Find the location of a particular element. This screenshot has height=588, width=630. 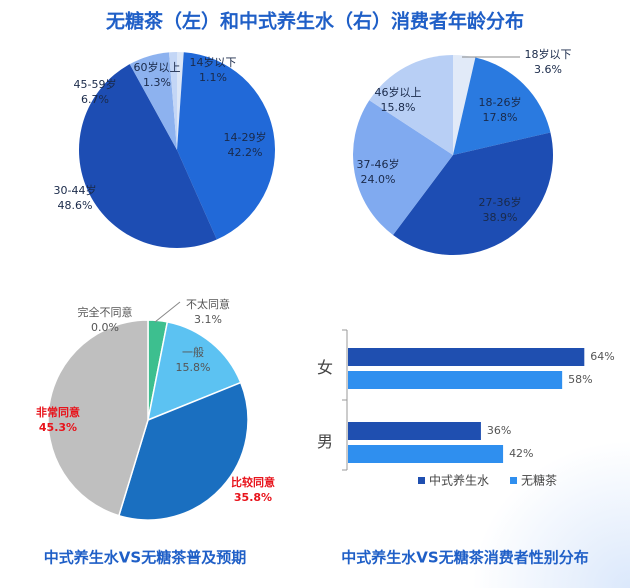

slice-value-label: 24.0% is located at coordinates (378, 179).